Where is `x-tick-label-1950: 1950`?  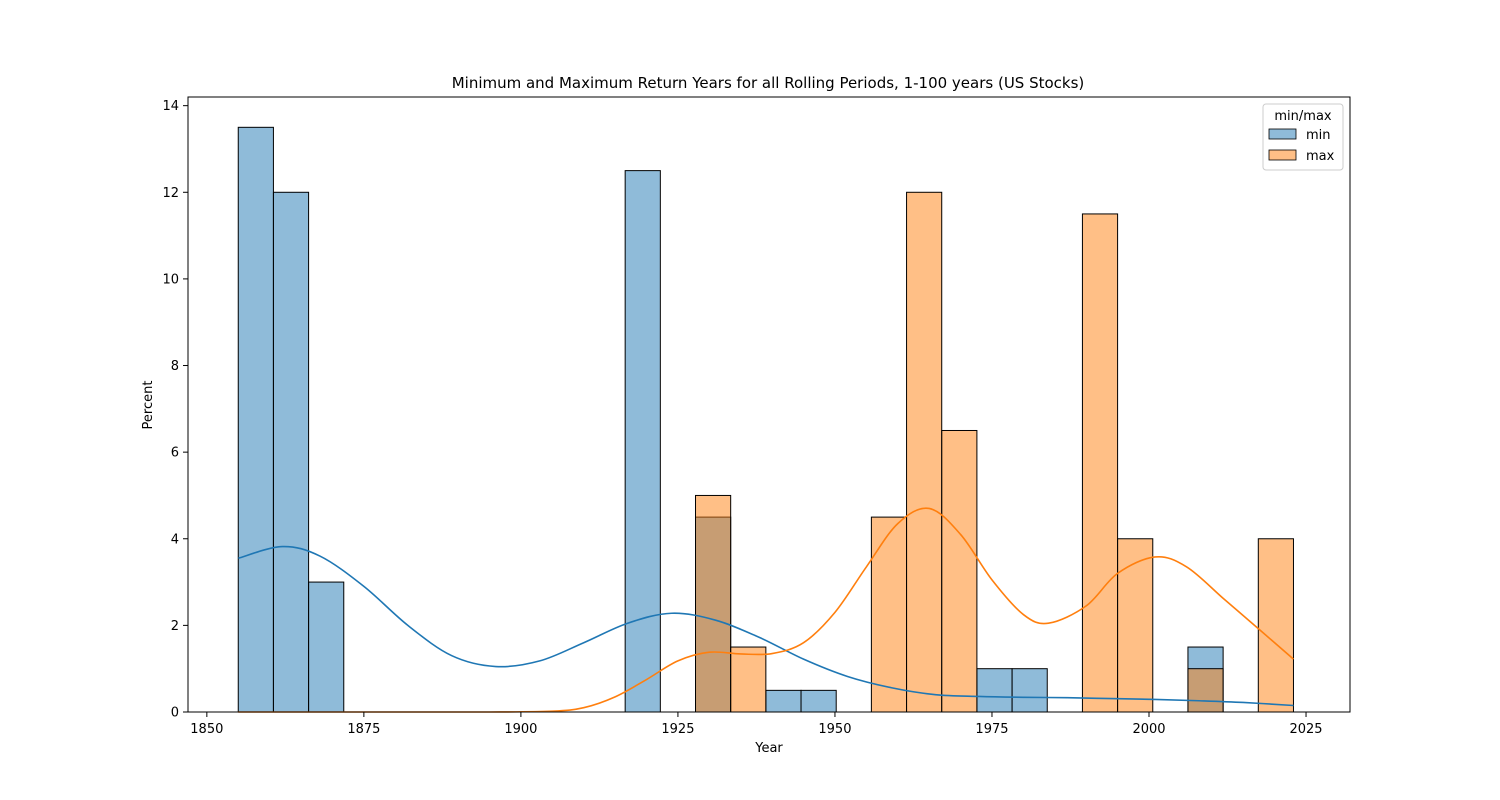 x-tick-label-1950: 1950 is located at coordinates (834, 729).